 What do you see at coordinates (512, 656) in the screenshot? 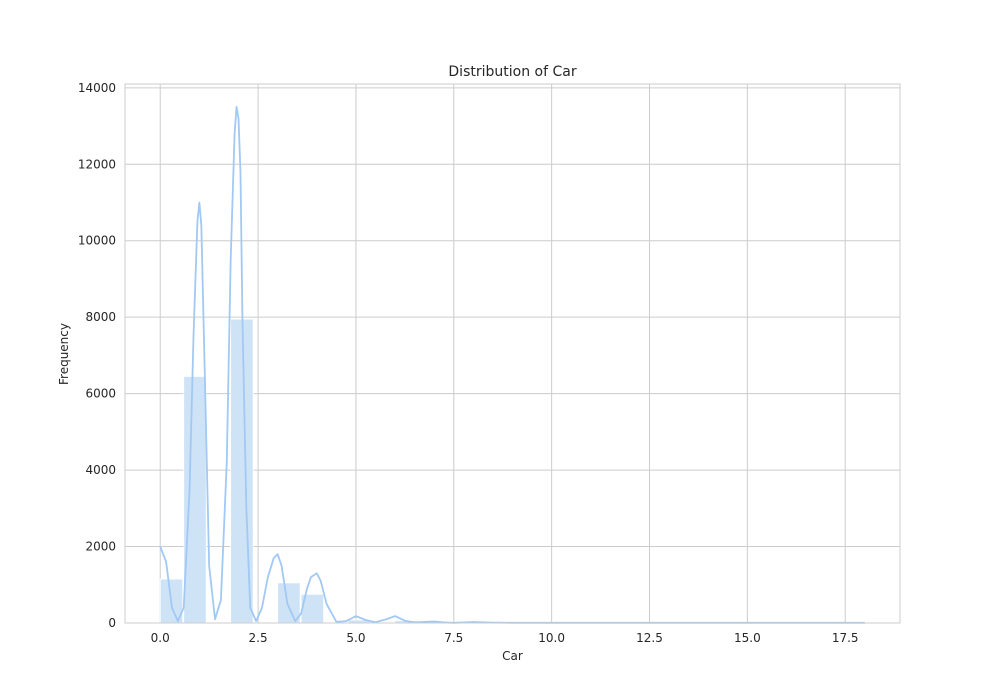
I see `x-axis-label: Car` at bounding box center [512, 656].